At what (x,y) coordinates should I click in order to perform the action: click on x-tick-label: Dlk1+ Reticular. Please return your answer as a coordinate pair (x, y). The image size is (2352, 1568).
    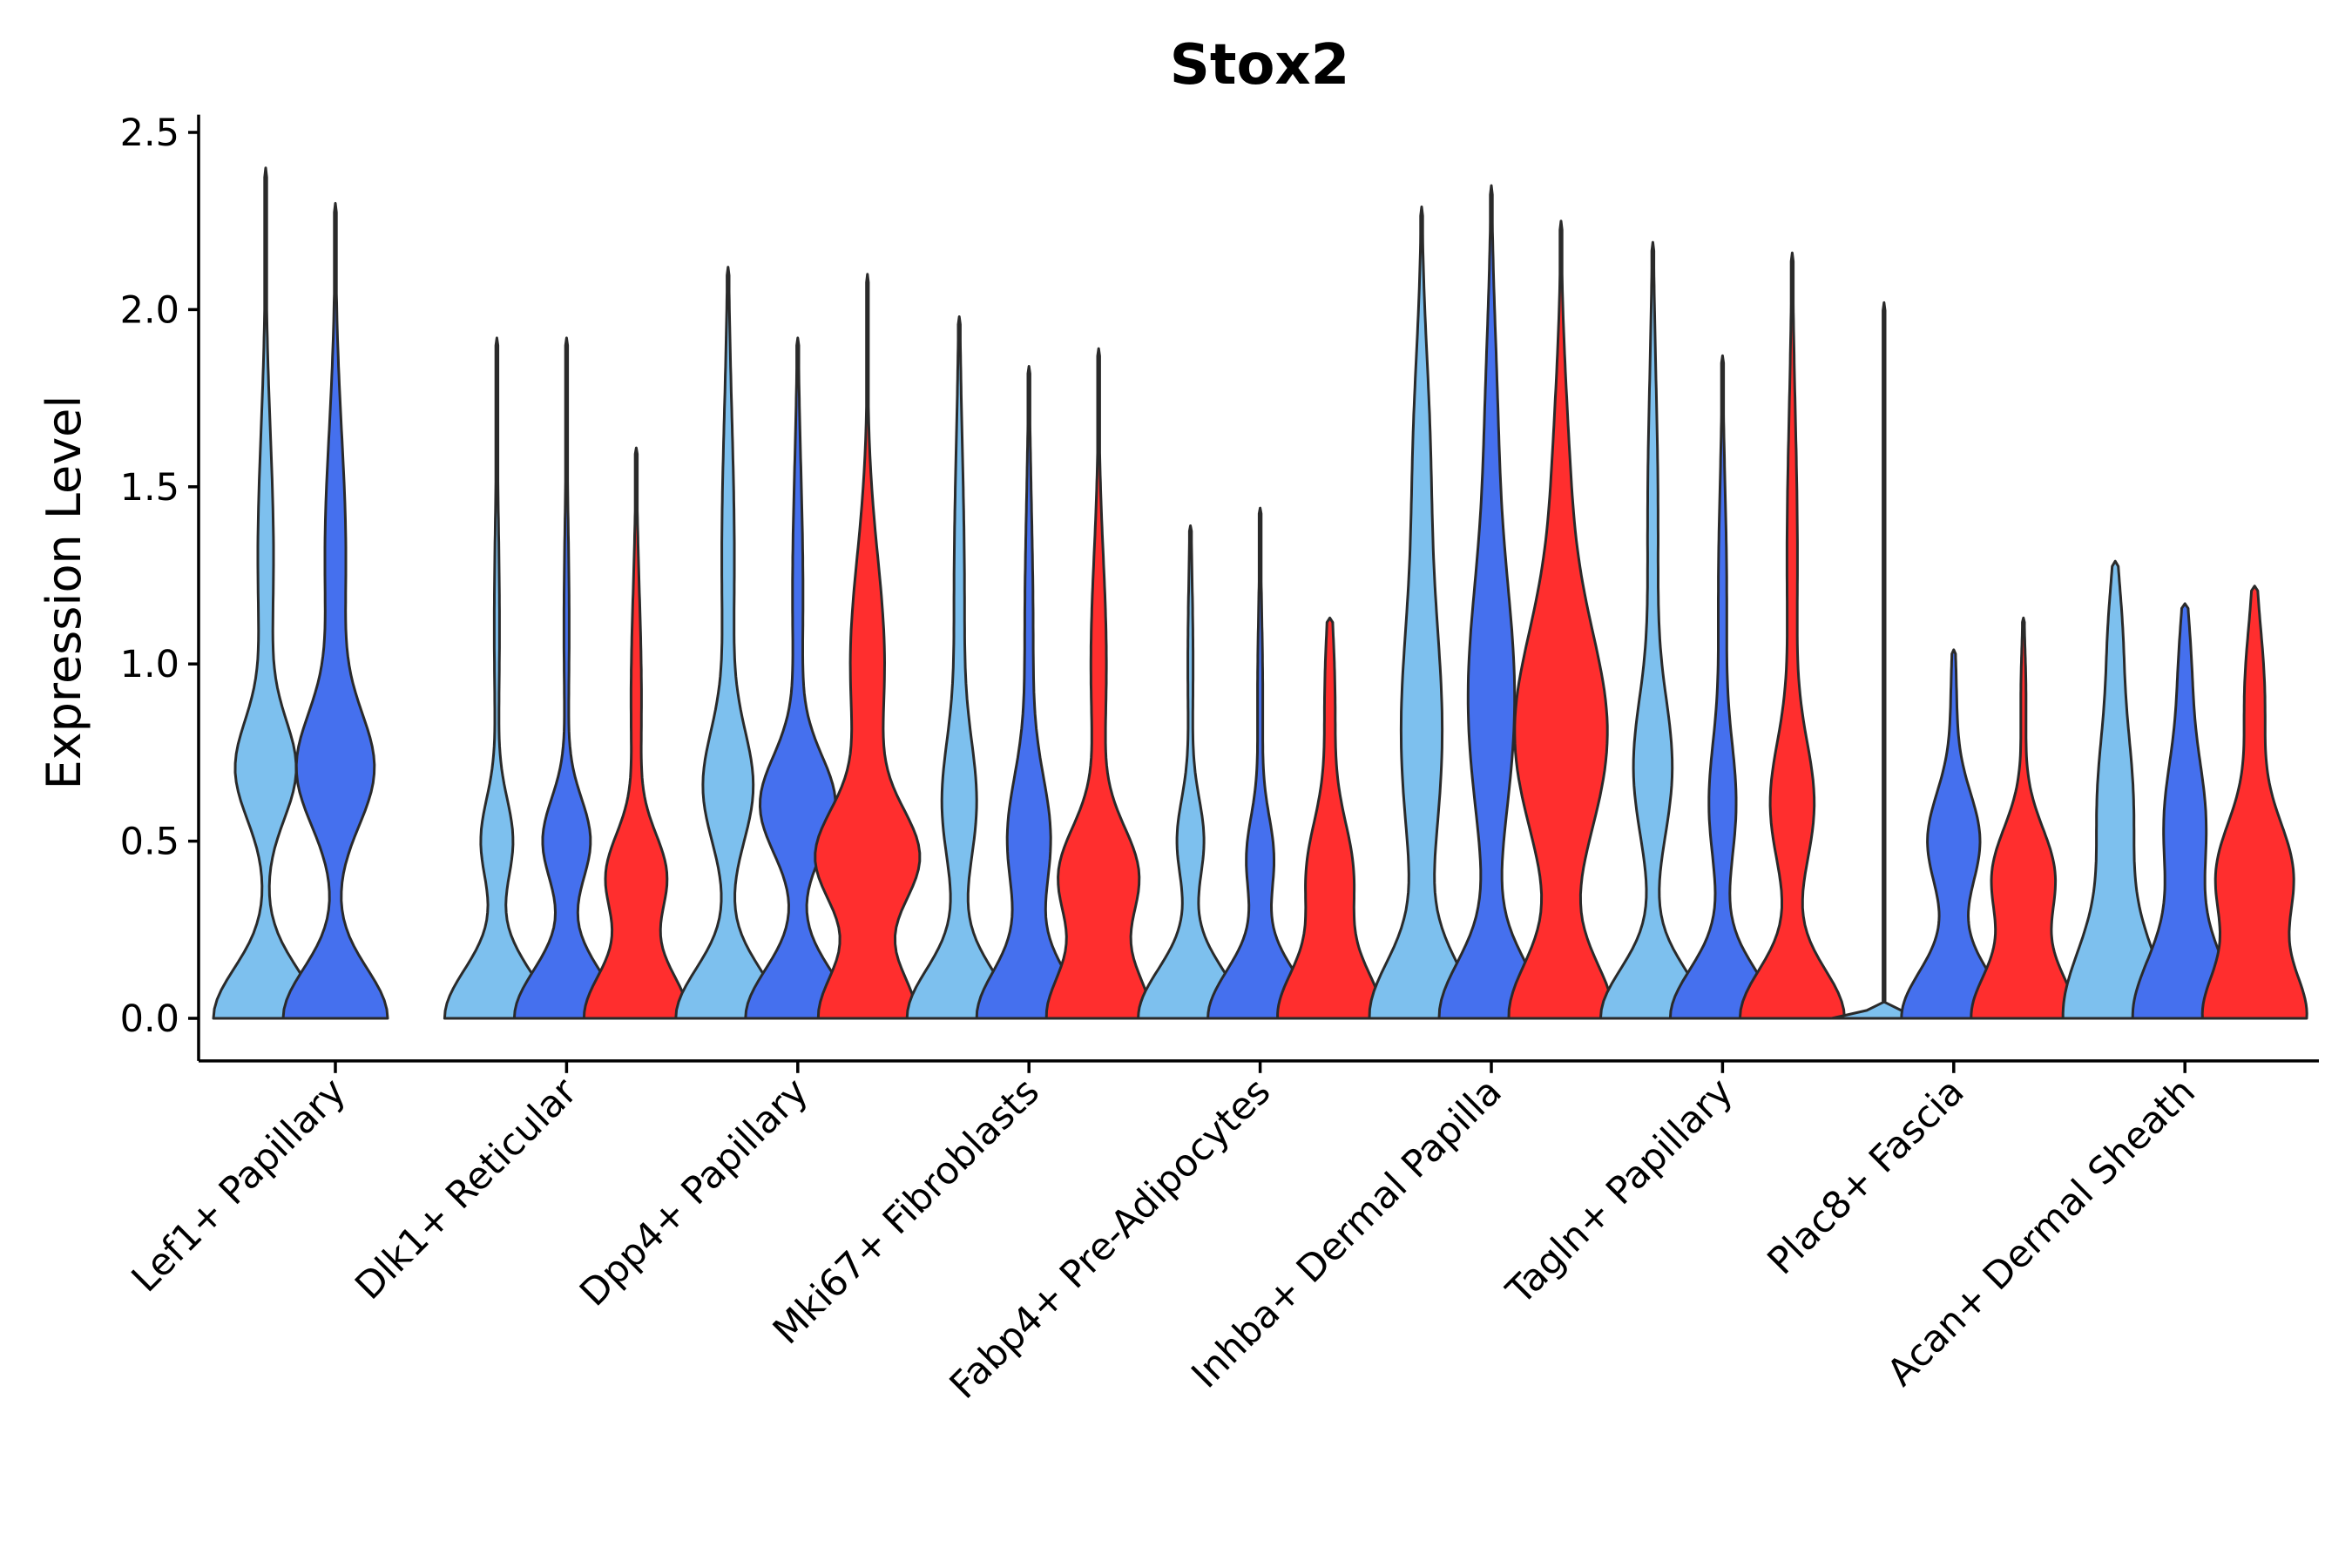
    Looking at the image, I should click on (466, 1189).